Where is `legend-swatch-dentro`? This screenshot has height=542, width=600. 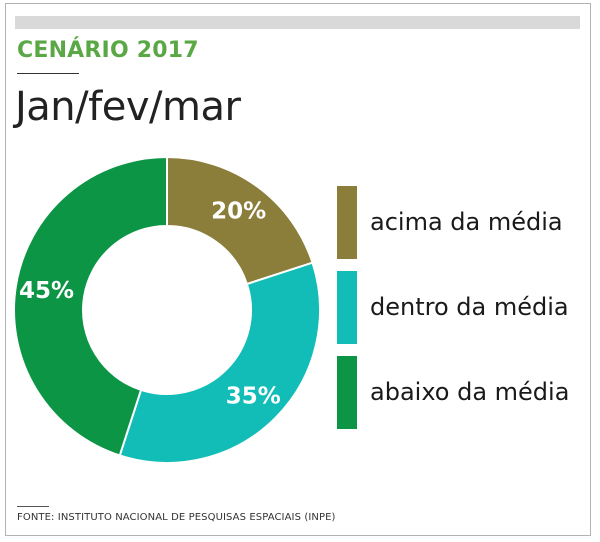
legend-swatch-dentro is located at coordinates (347, 307).